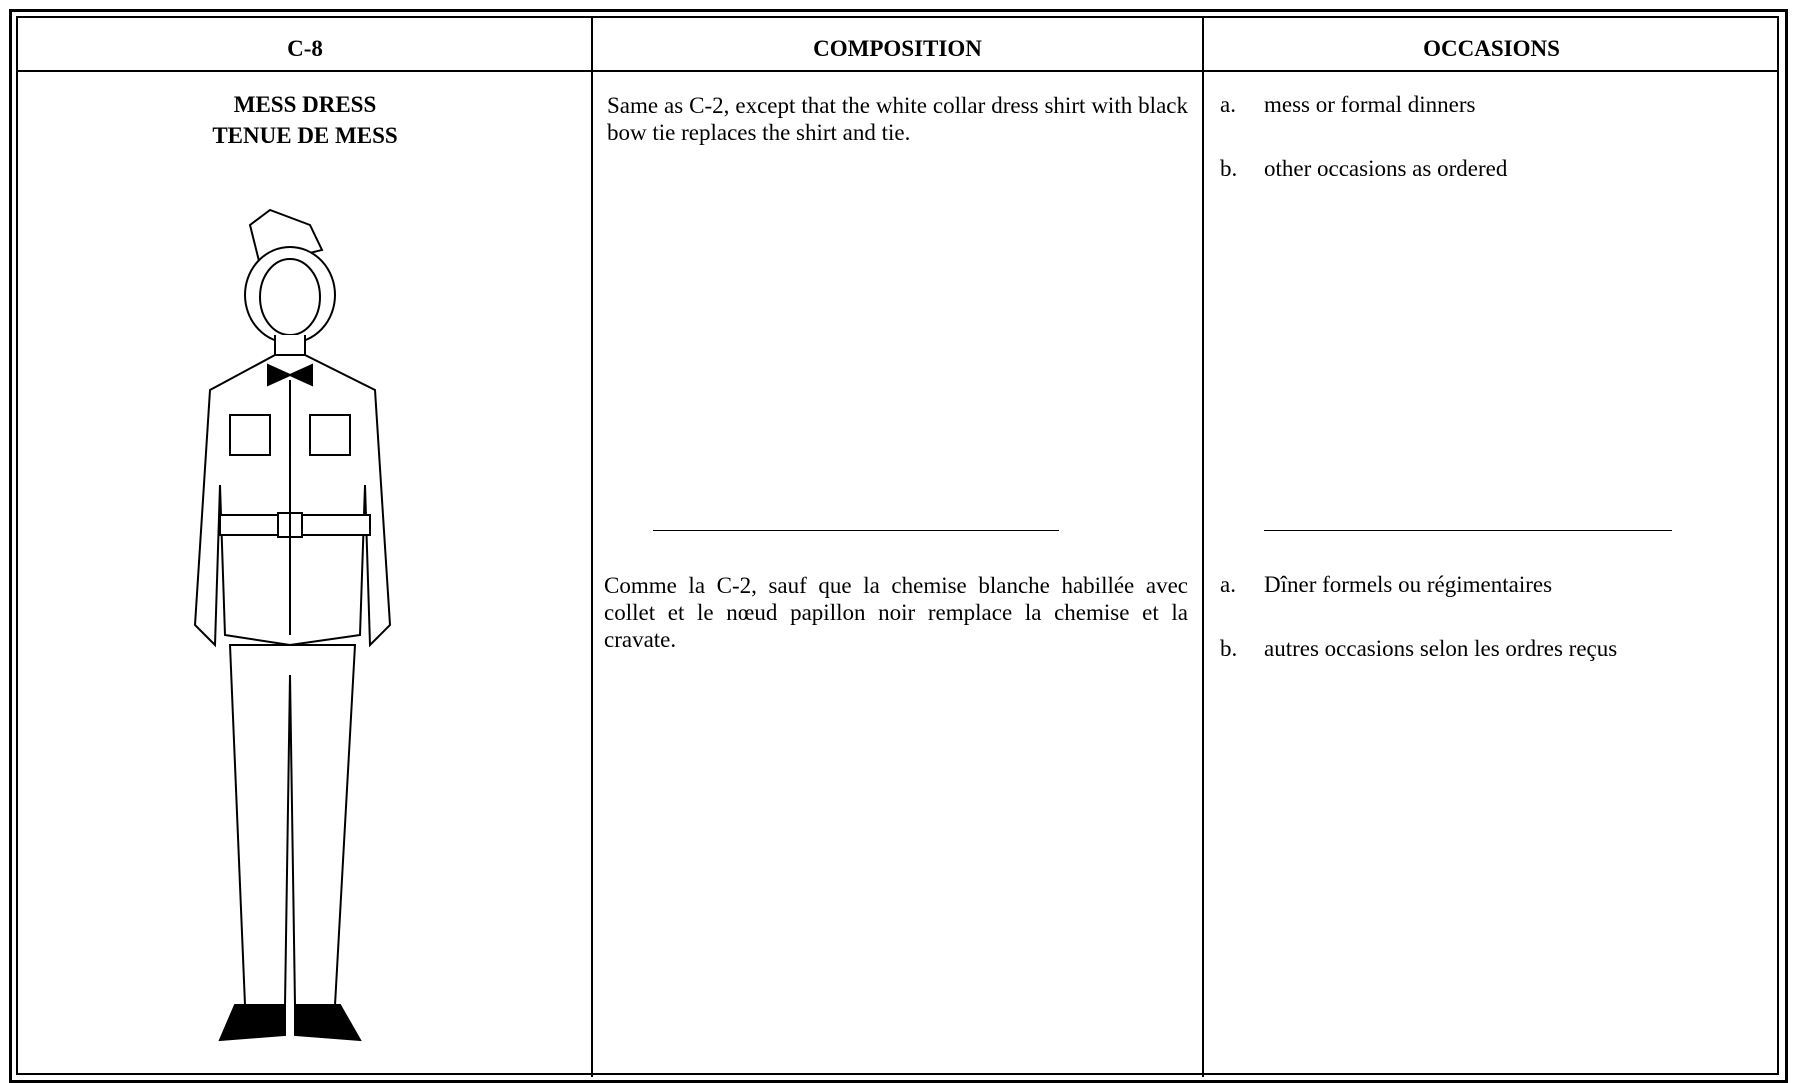  What do you see at coordinates (292, 501) in the screenshot?
I see `jacket` at bounding box center [292, 501].